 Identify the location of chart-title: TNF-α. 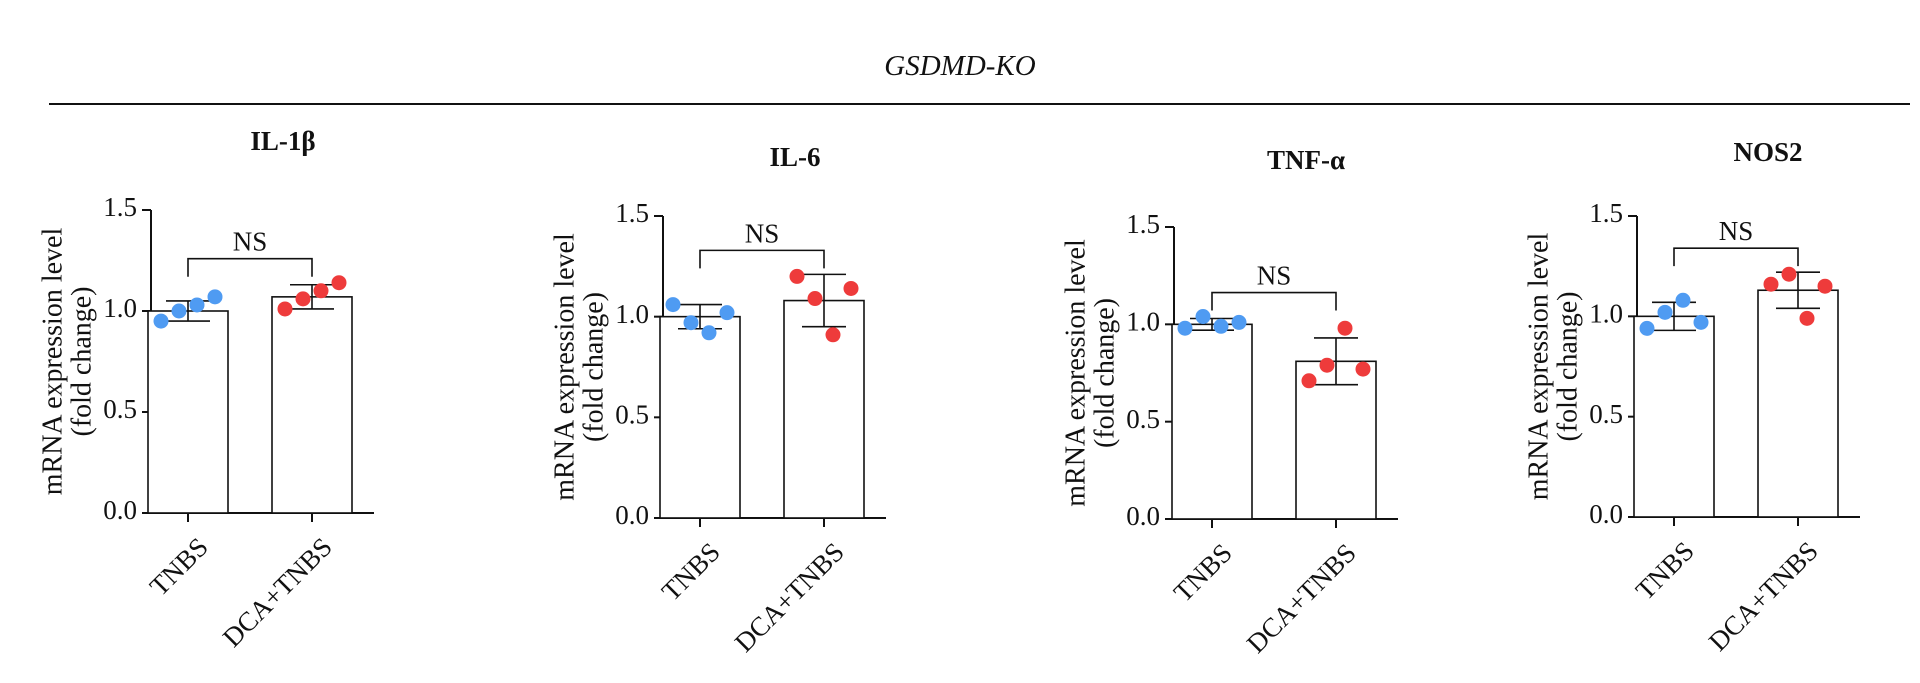
(1306, 160).